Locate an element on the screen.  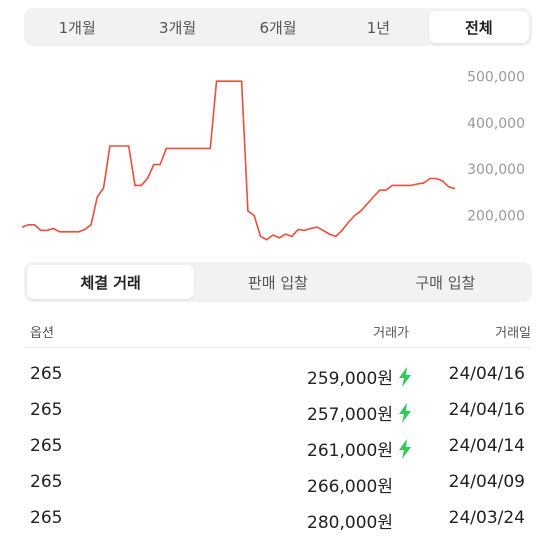
tab-buy-bids: 구매 입찰 is located at coordinates (445, 282).